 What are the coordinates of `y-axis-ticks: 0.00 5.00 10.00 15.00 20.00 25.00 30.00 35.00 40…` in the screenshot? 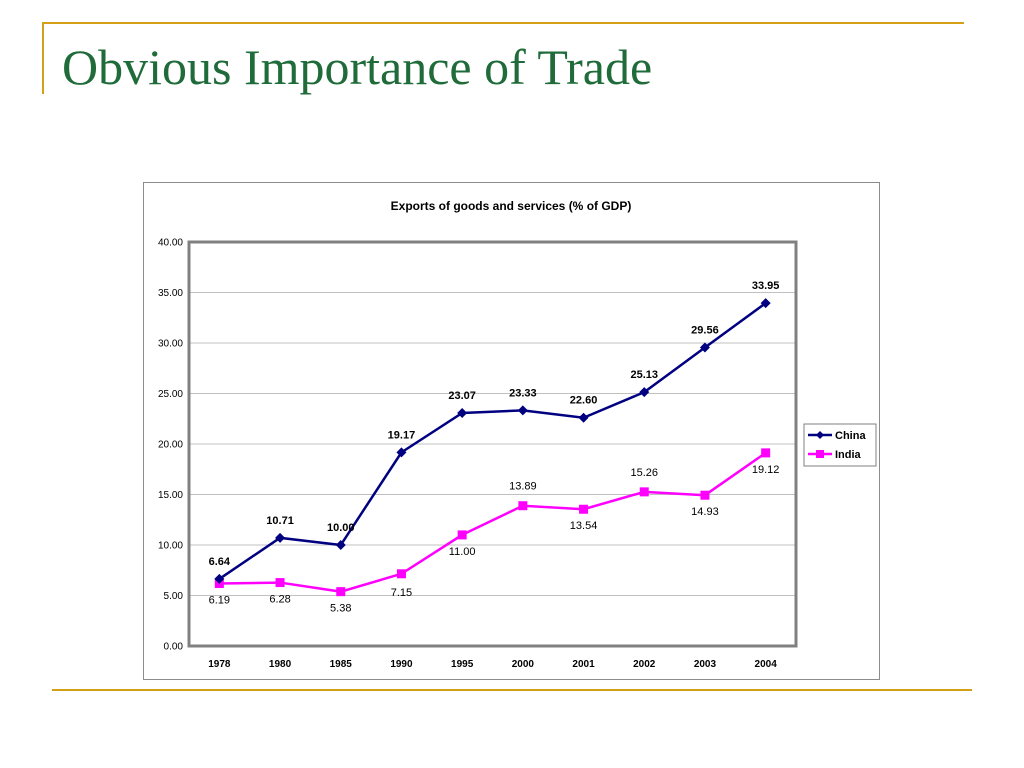 It's located at (170, 445).